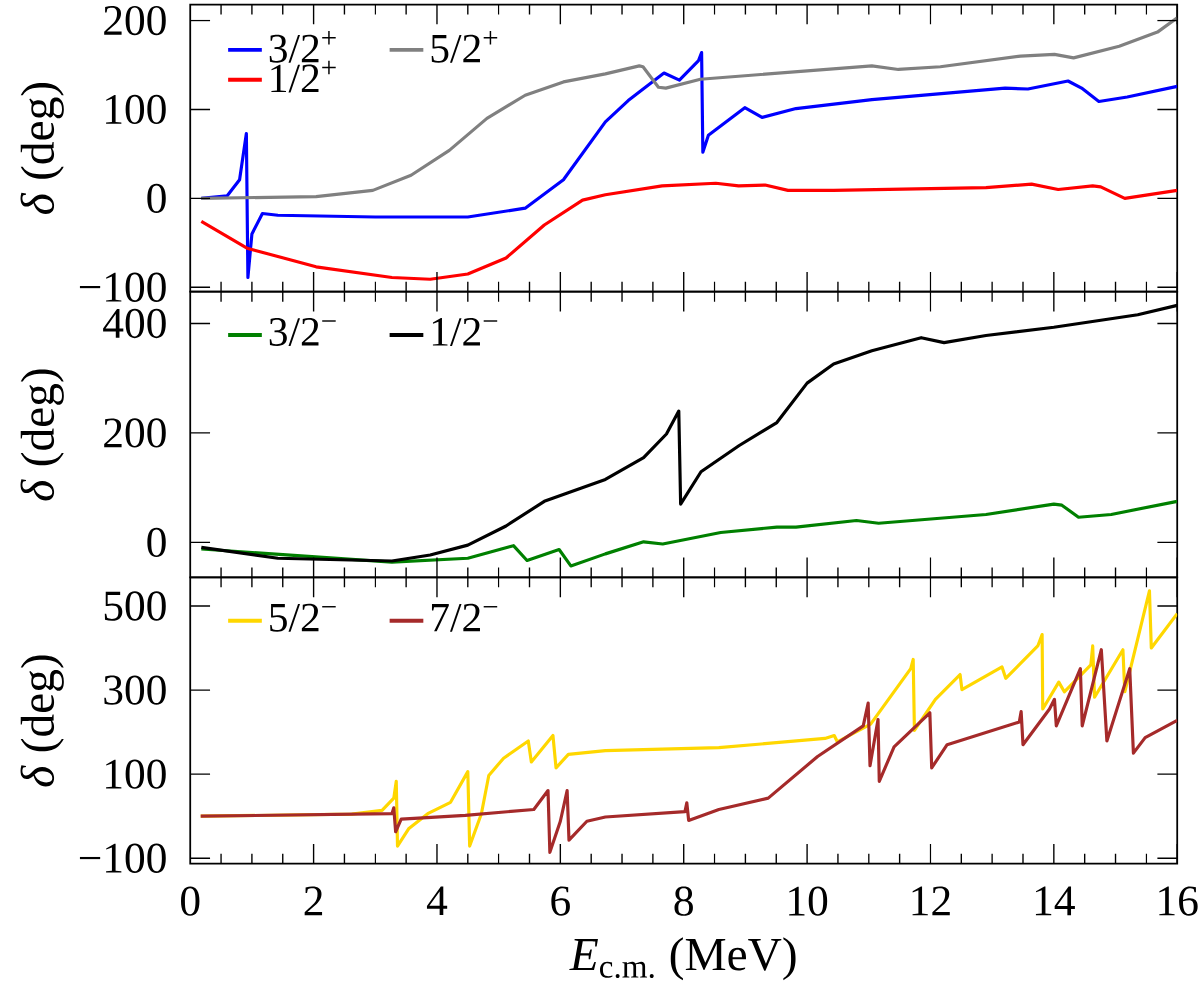  What do you see at coordinates (682, 959) in the screenshot?
I see `x-axis-title: E$_{c.m.}$ (MeV)` at bounding box center [682, 959].